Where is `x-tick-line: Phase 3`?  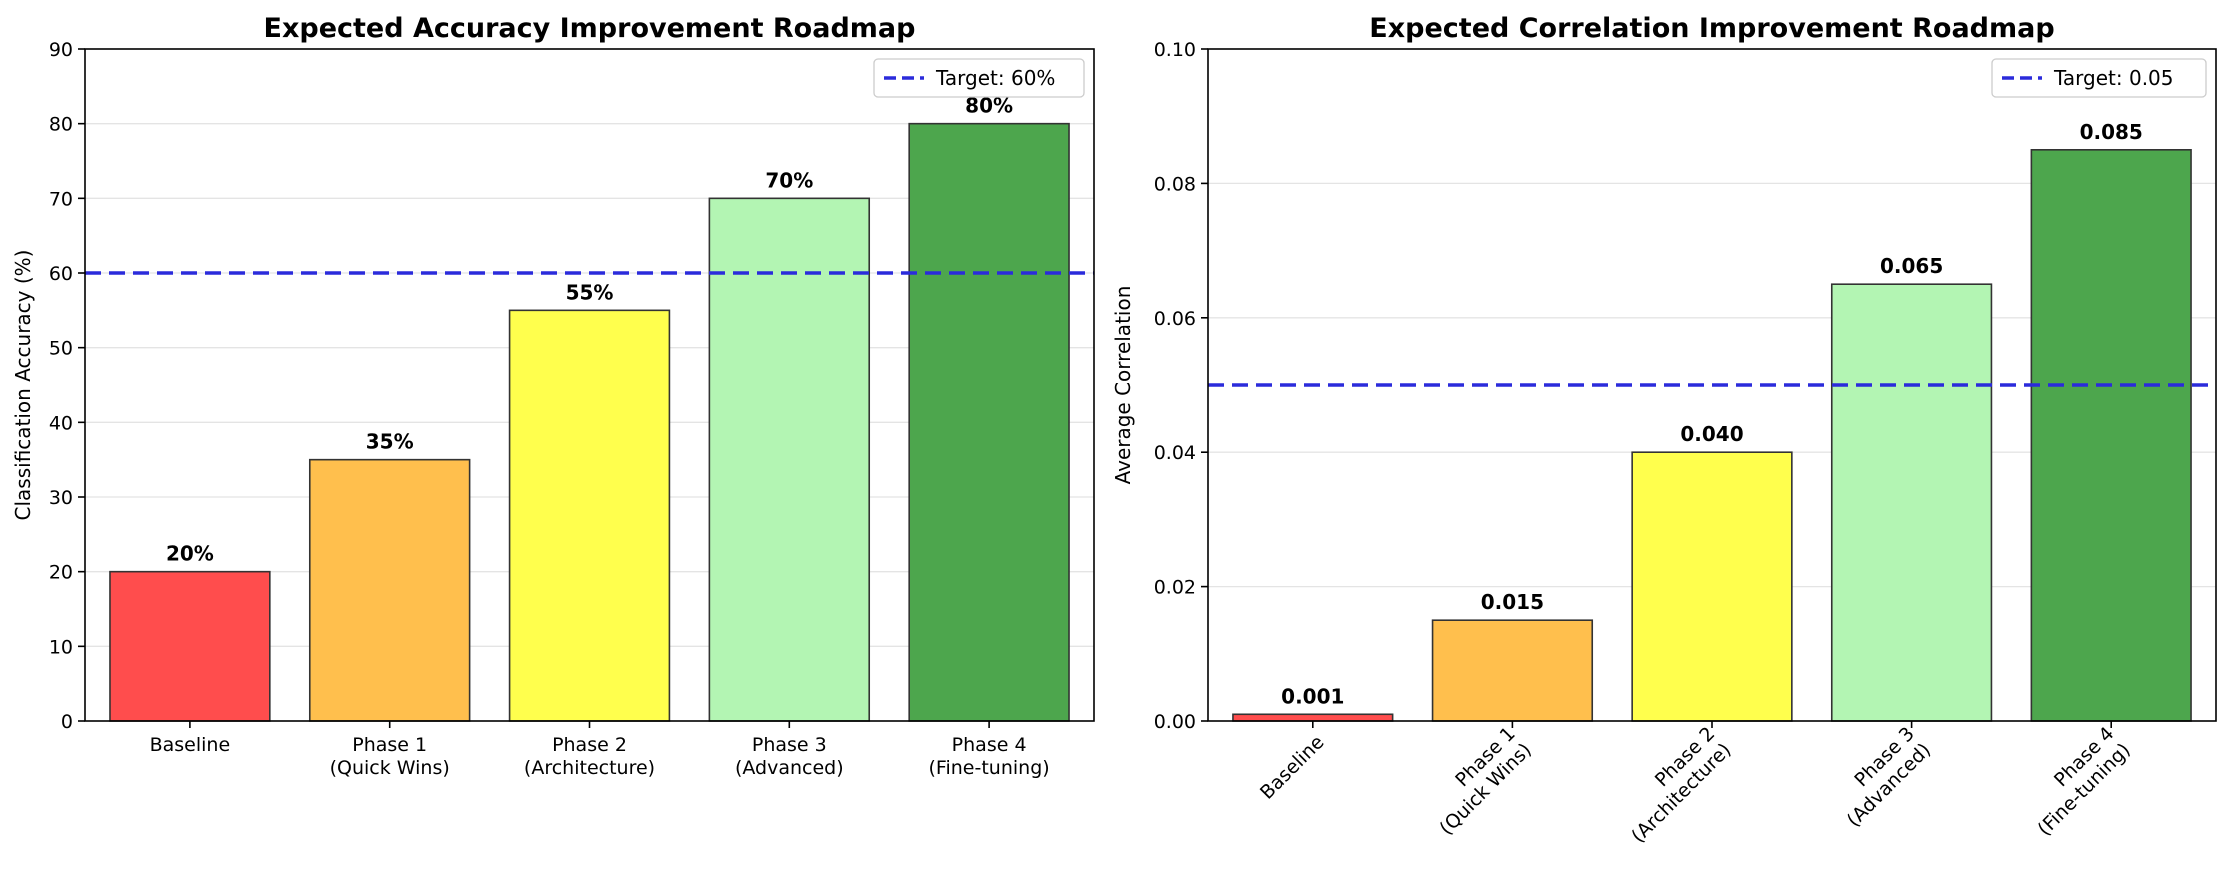
x-tick-line: Phase 3 is located at coordinates (789, 745).